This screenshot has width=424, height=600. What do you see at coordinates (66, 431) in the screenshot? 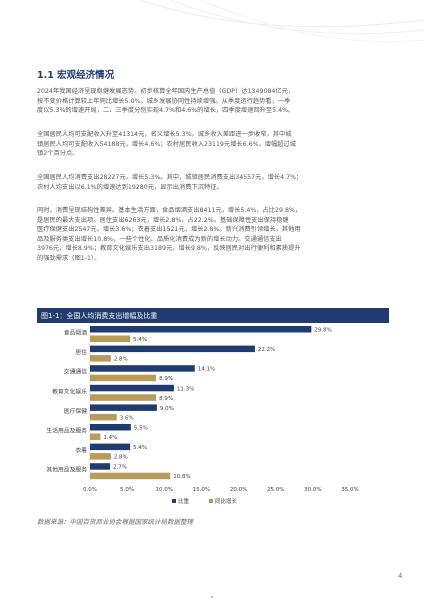
I see `category-label: 生活用品及服务` at bounding box center [66, 431].